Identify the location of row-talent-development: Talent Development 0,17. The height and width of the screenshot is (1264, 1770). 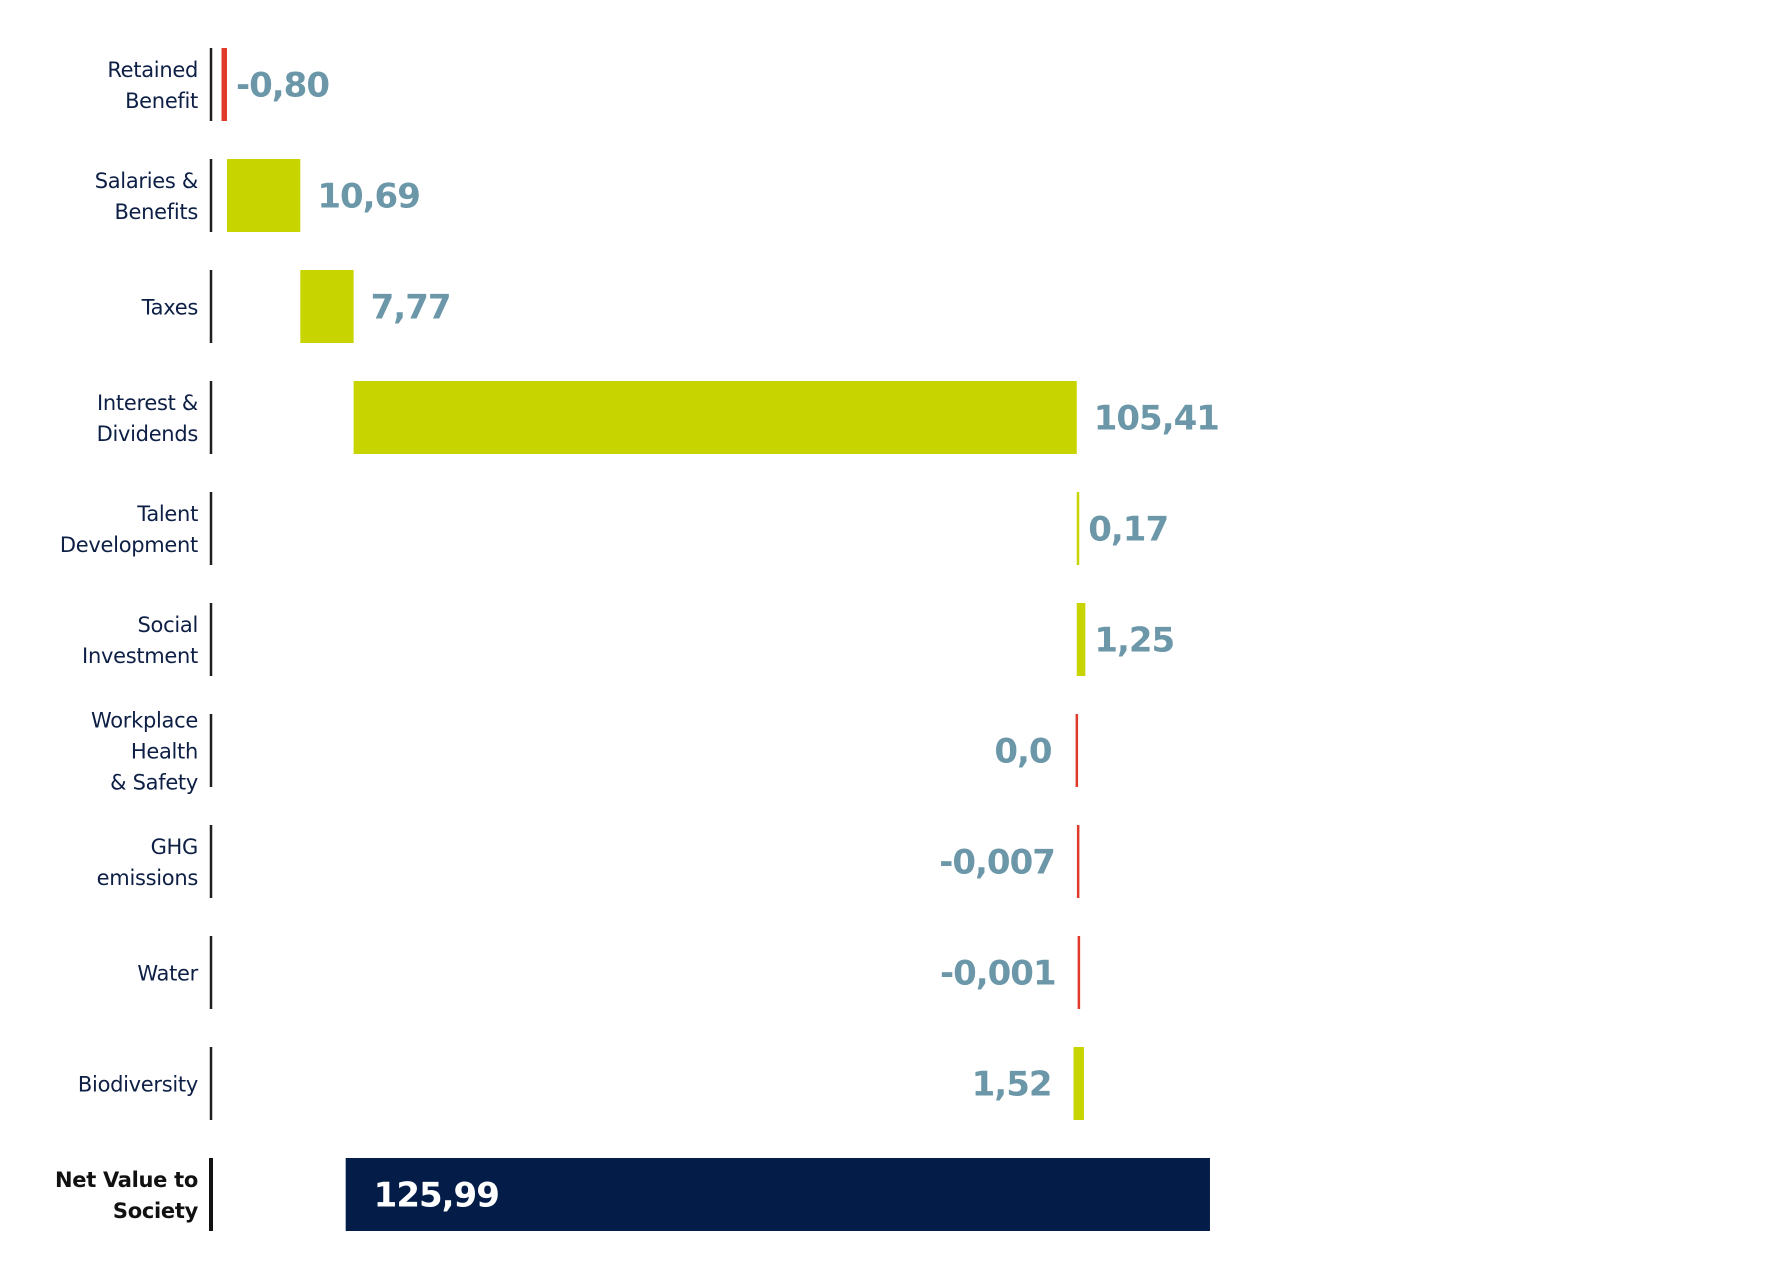
(614, 528).